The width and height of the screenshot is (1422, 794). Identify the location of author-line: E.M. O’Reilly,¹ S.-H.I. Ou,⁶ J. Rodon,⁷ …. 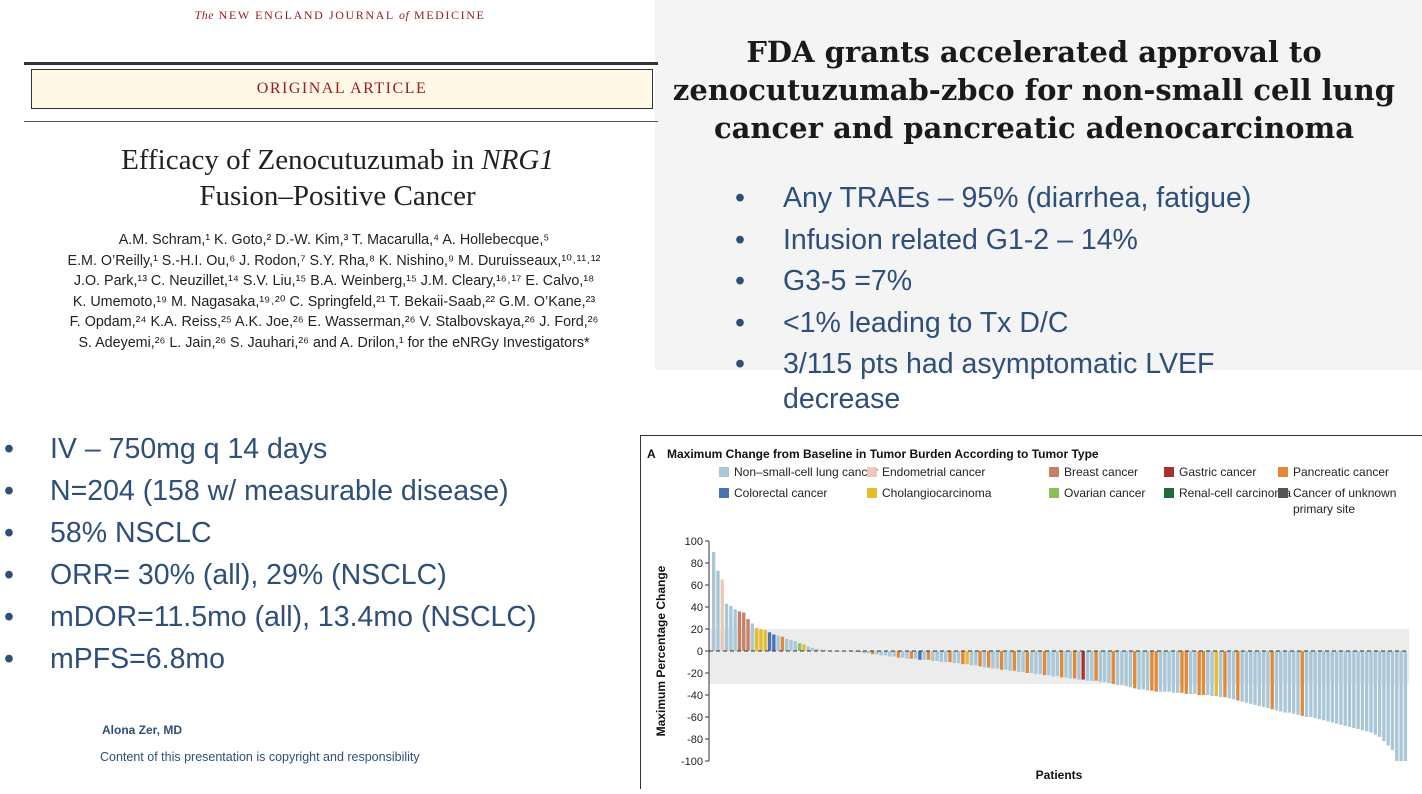
(334, 260).